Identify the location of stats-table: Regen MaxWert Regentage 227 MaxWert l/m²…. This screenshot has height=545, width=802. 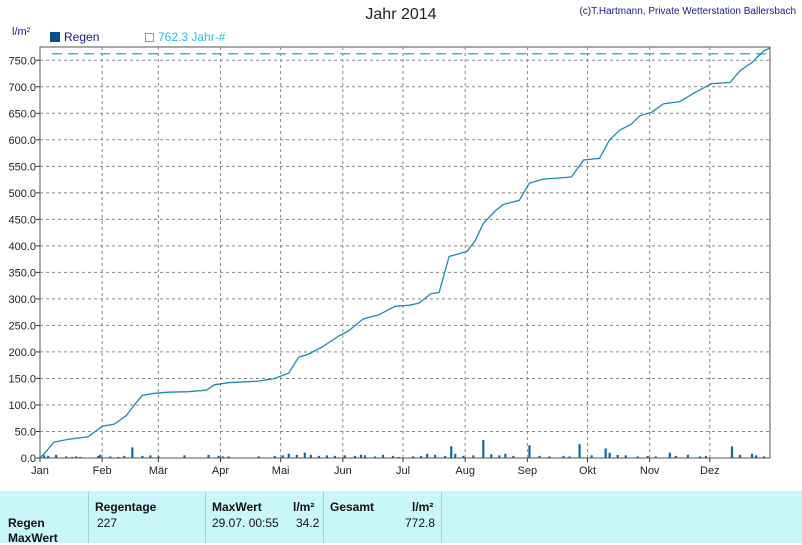
(401, 518).